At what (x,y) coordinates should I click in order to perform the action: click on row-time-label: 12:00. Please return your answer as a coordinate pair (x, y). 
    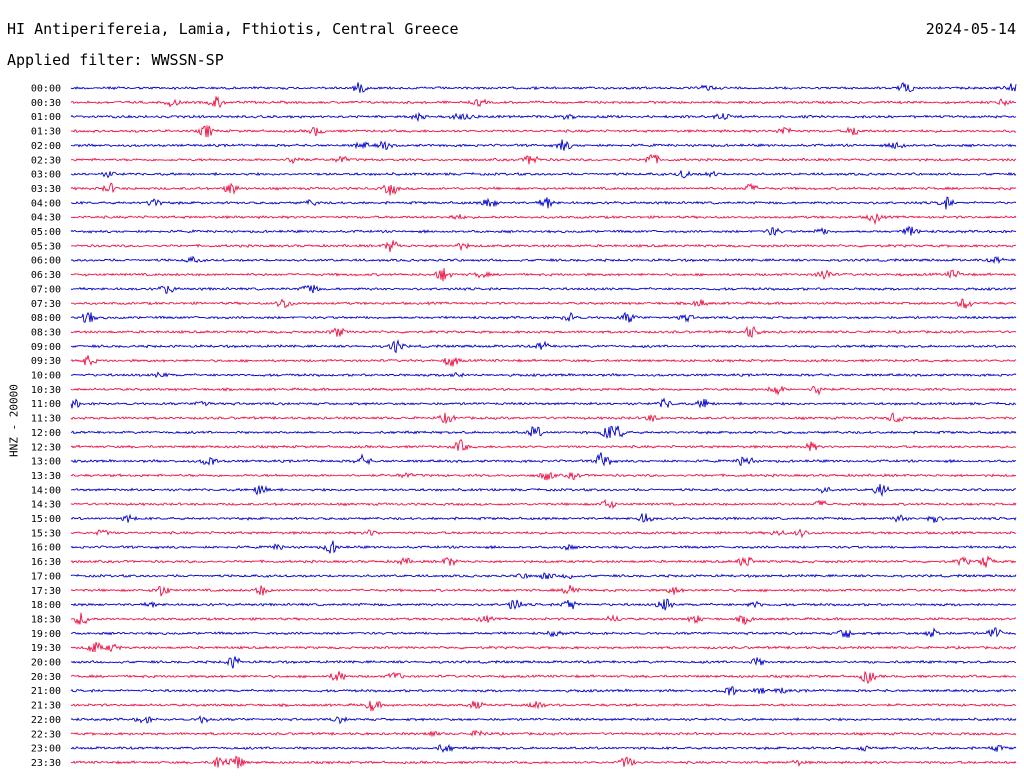
    Looking at the image, I should click on (46, 433).